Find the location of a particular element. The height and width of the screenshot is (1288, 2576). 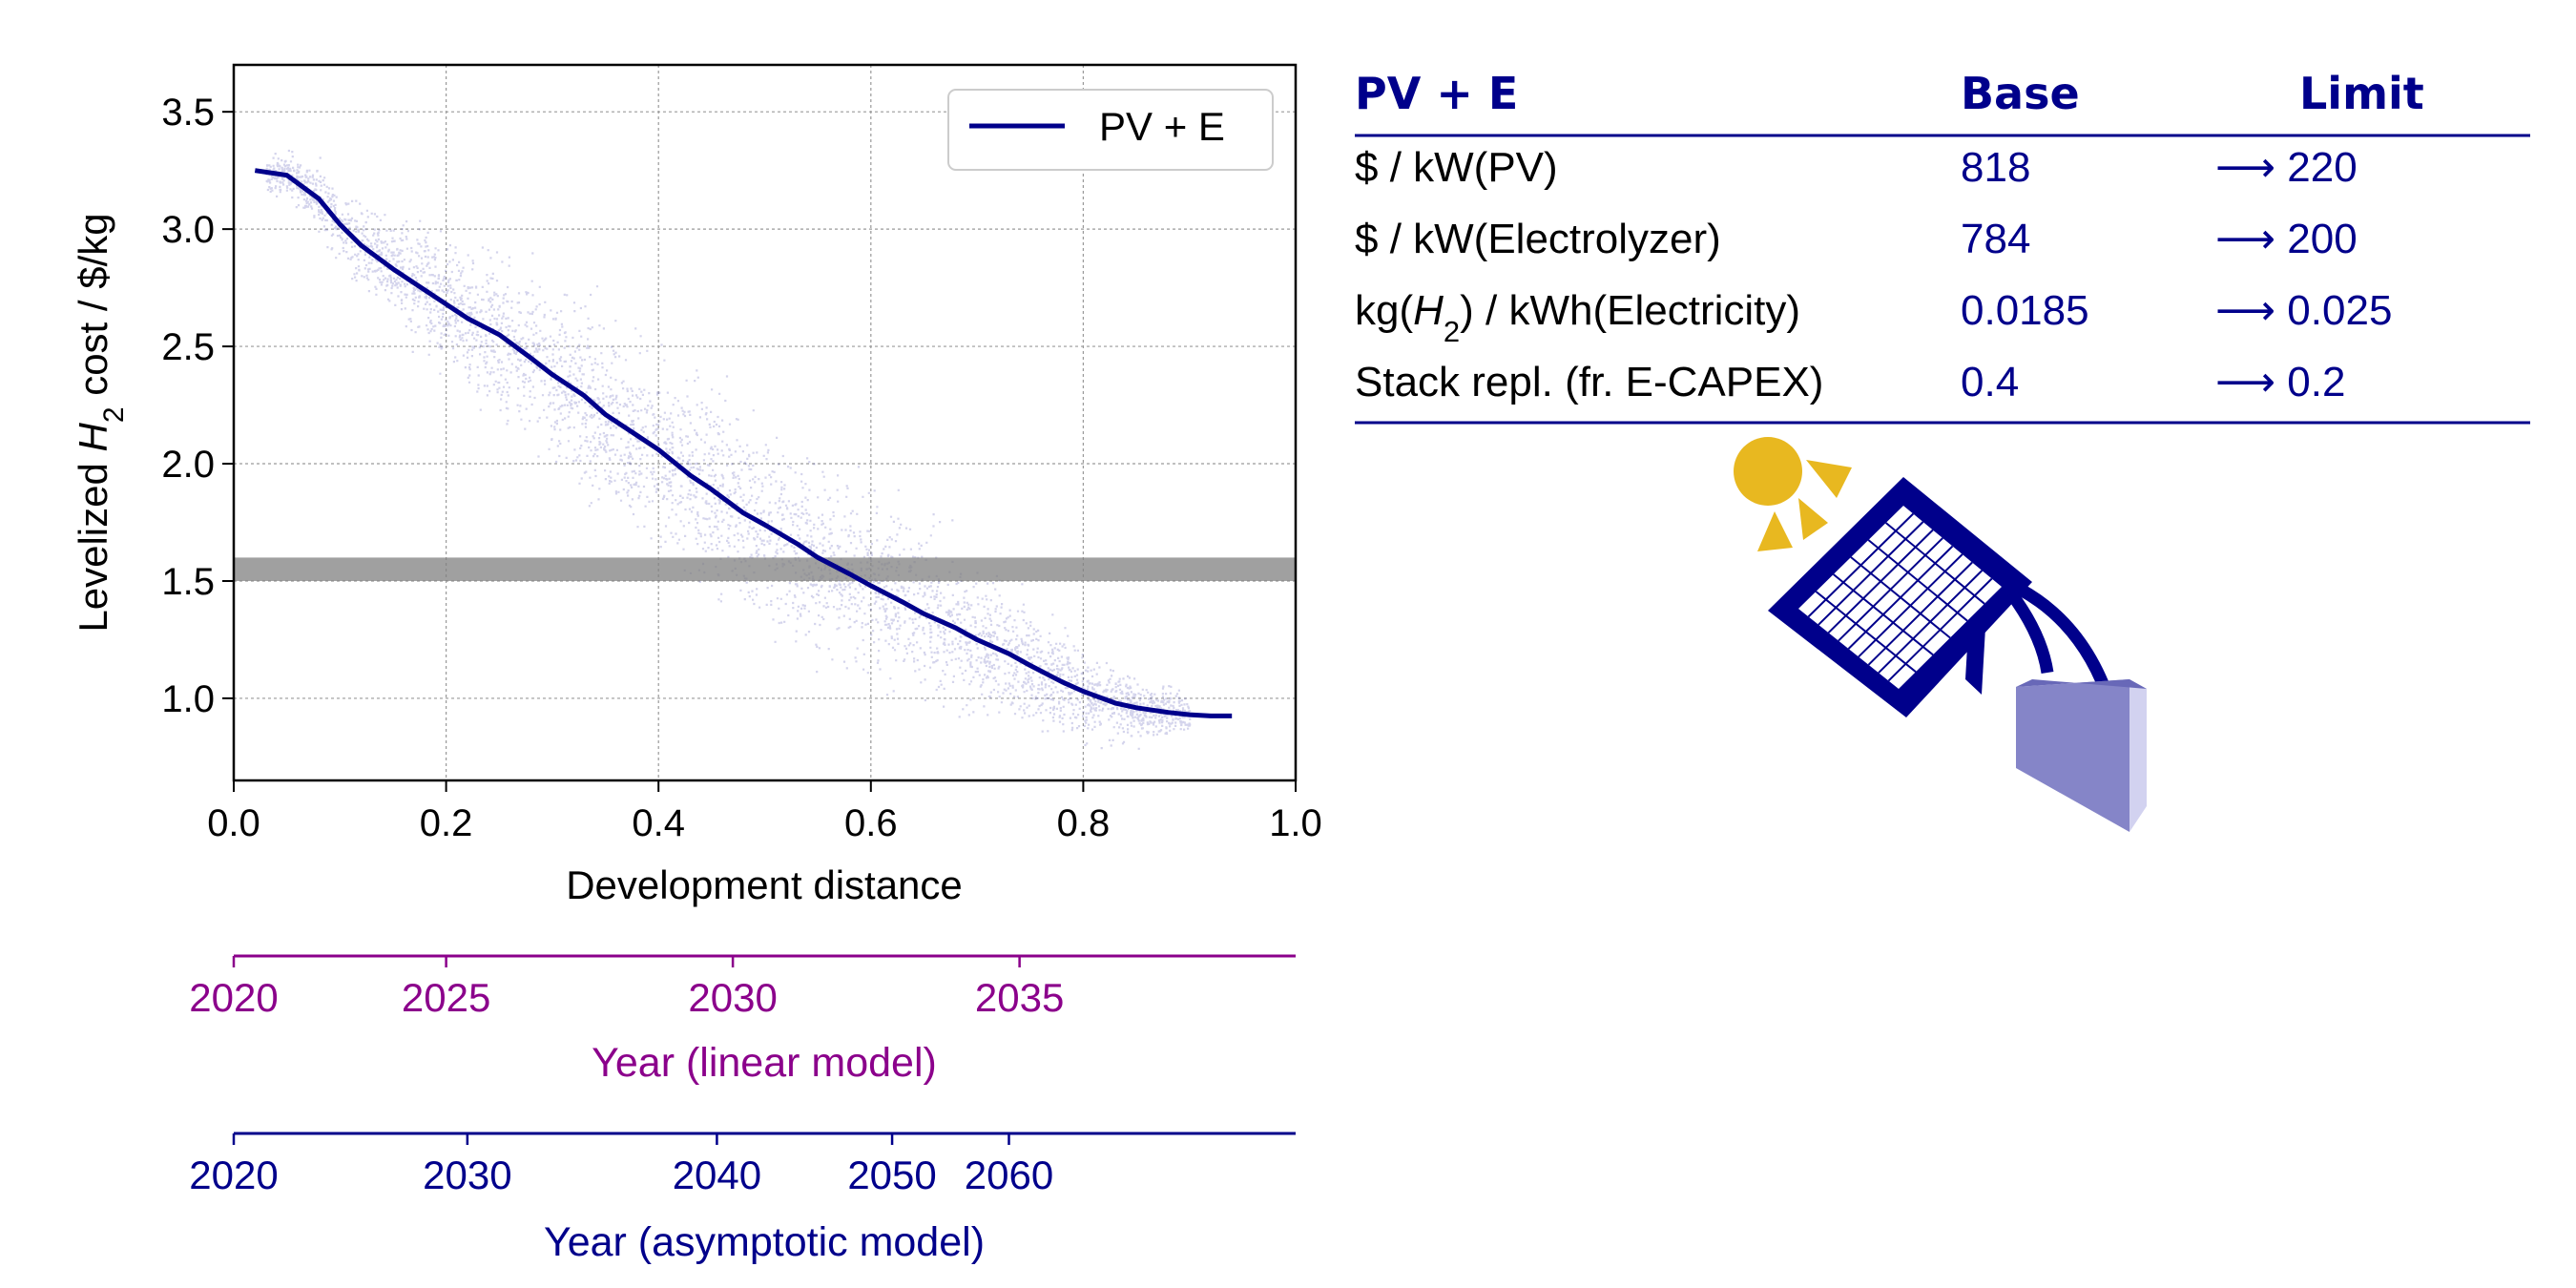

hydrogen-tank-icon is located at coordinates (2081, 755).